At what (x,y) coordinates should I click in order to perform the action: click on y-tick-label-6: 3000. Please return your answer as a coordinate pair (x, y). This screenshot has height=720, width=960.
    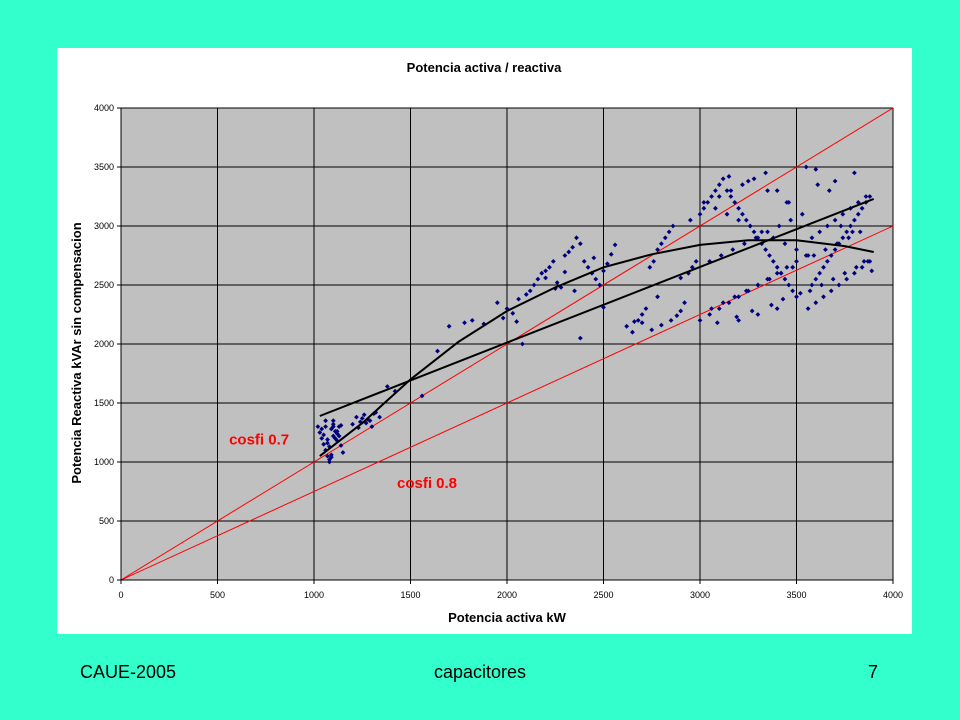
    Looking at the image, I should click on (104, 226).